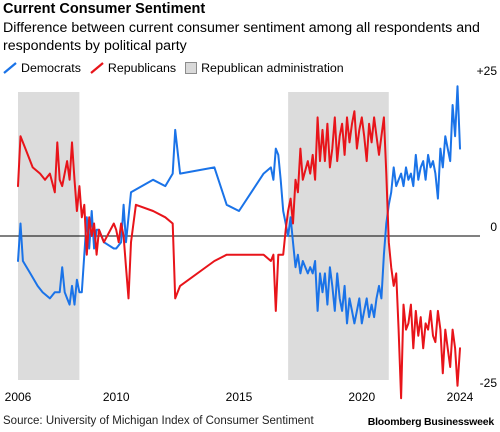  What do you see at coordinates (116, 397) in the screenshot?
I see `x-tick-label-2010: 2010` at bounding box center [116, 397].